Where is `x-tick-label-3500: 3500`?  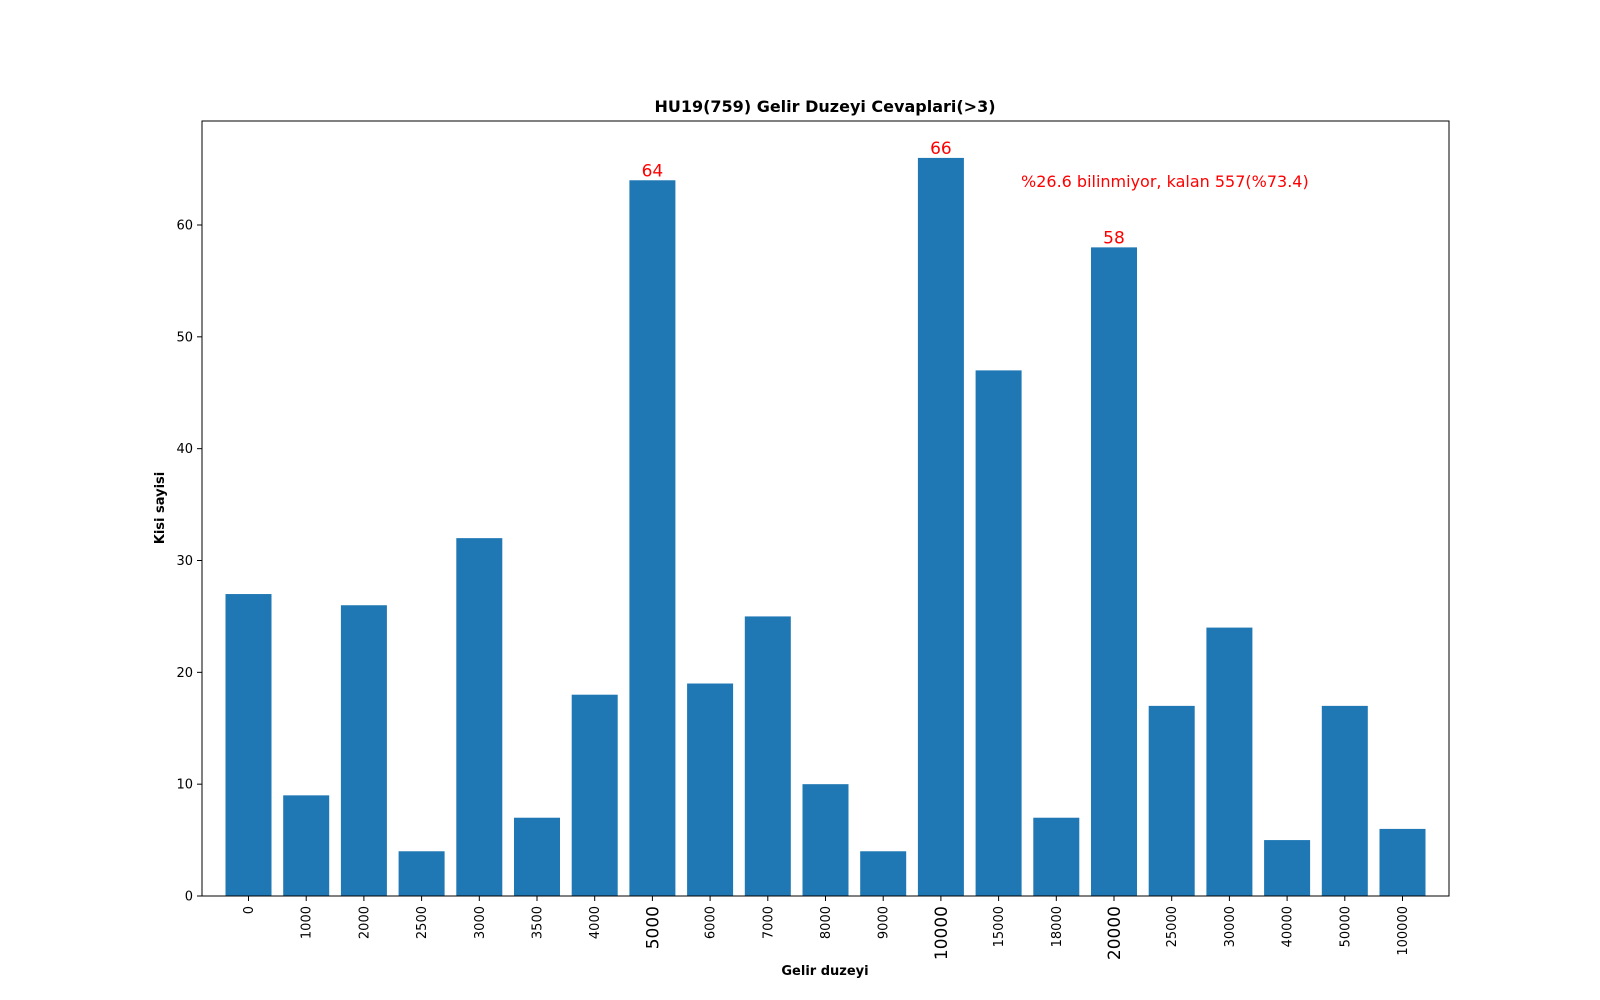 x-tick-label-3500: 3500 is located at coordinates (538, 922).